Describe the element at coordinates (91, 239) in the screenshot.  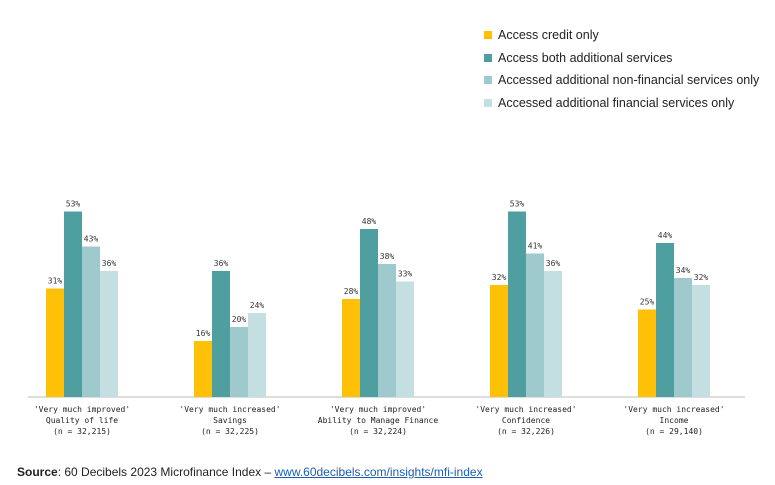
I see `bar-value-label: 43%` at that location.